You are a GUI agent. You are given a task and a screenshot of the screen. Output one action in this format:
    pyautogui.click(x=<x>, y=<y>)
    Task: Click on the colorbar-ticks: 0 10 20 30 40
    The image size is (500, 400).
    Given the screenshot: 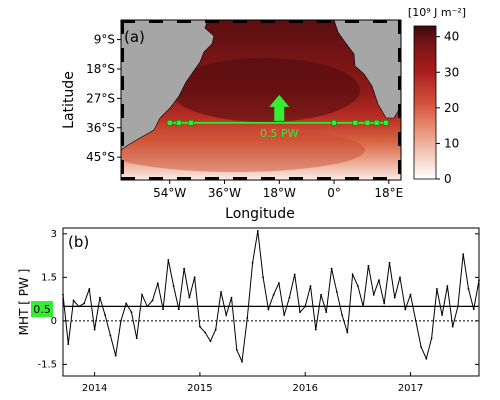 What is the action you would take?
    pyautogui.click(x=447, y=108)
    